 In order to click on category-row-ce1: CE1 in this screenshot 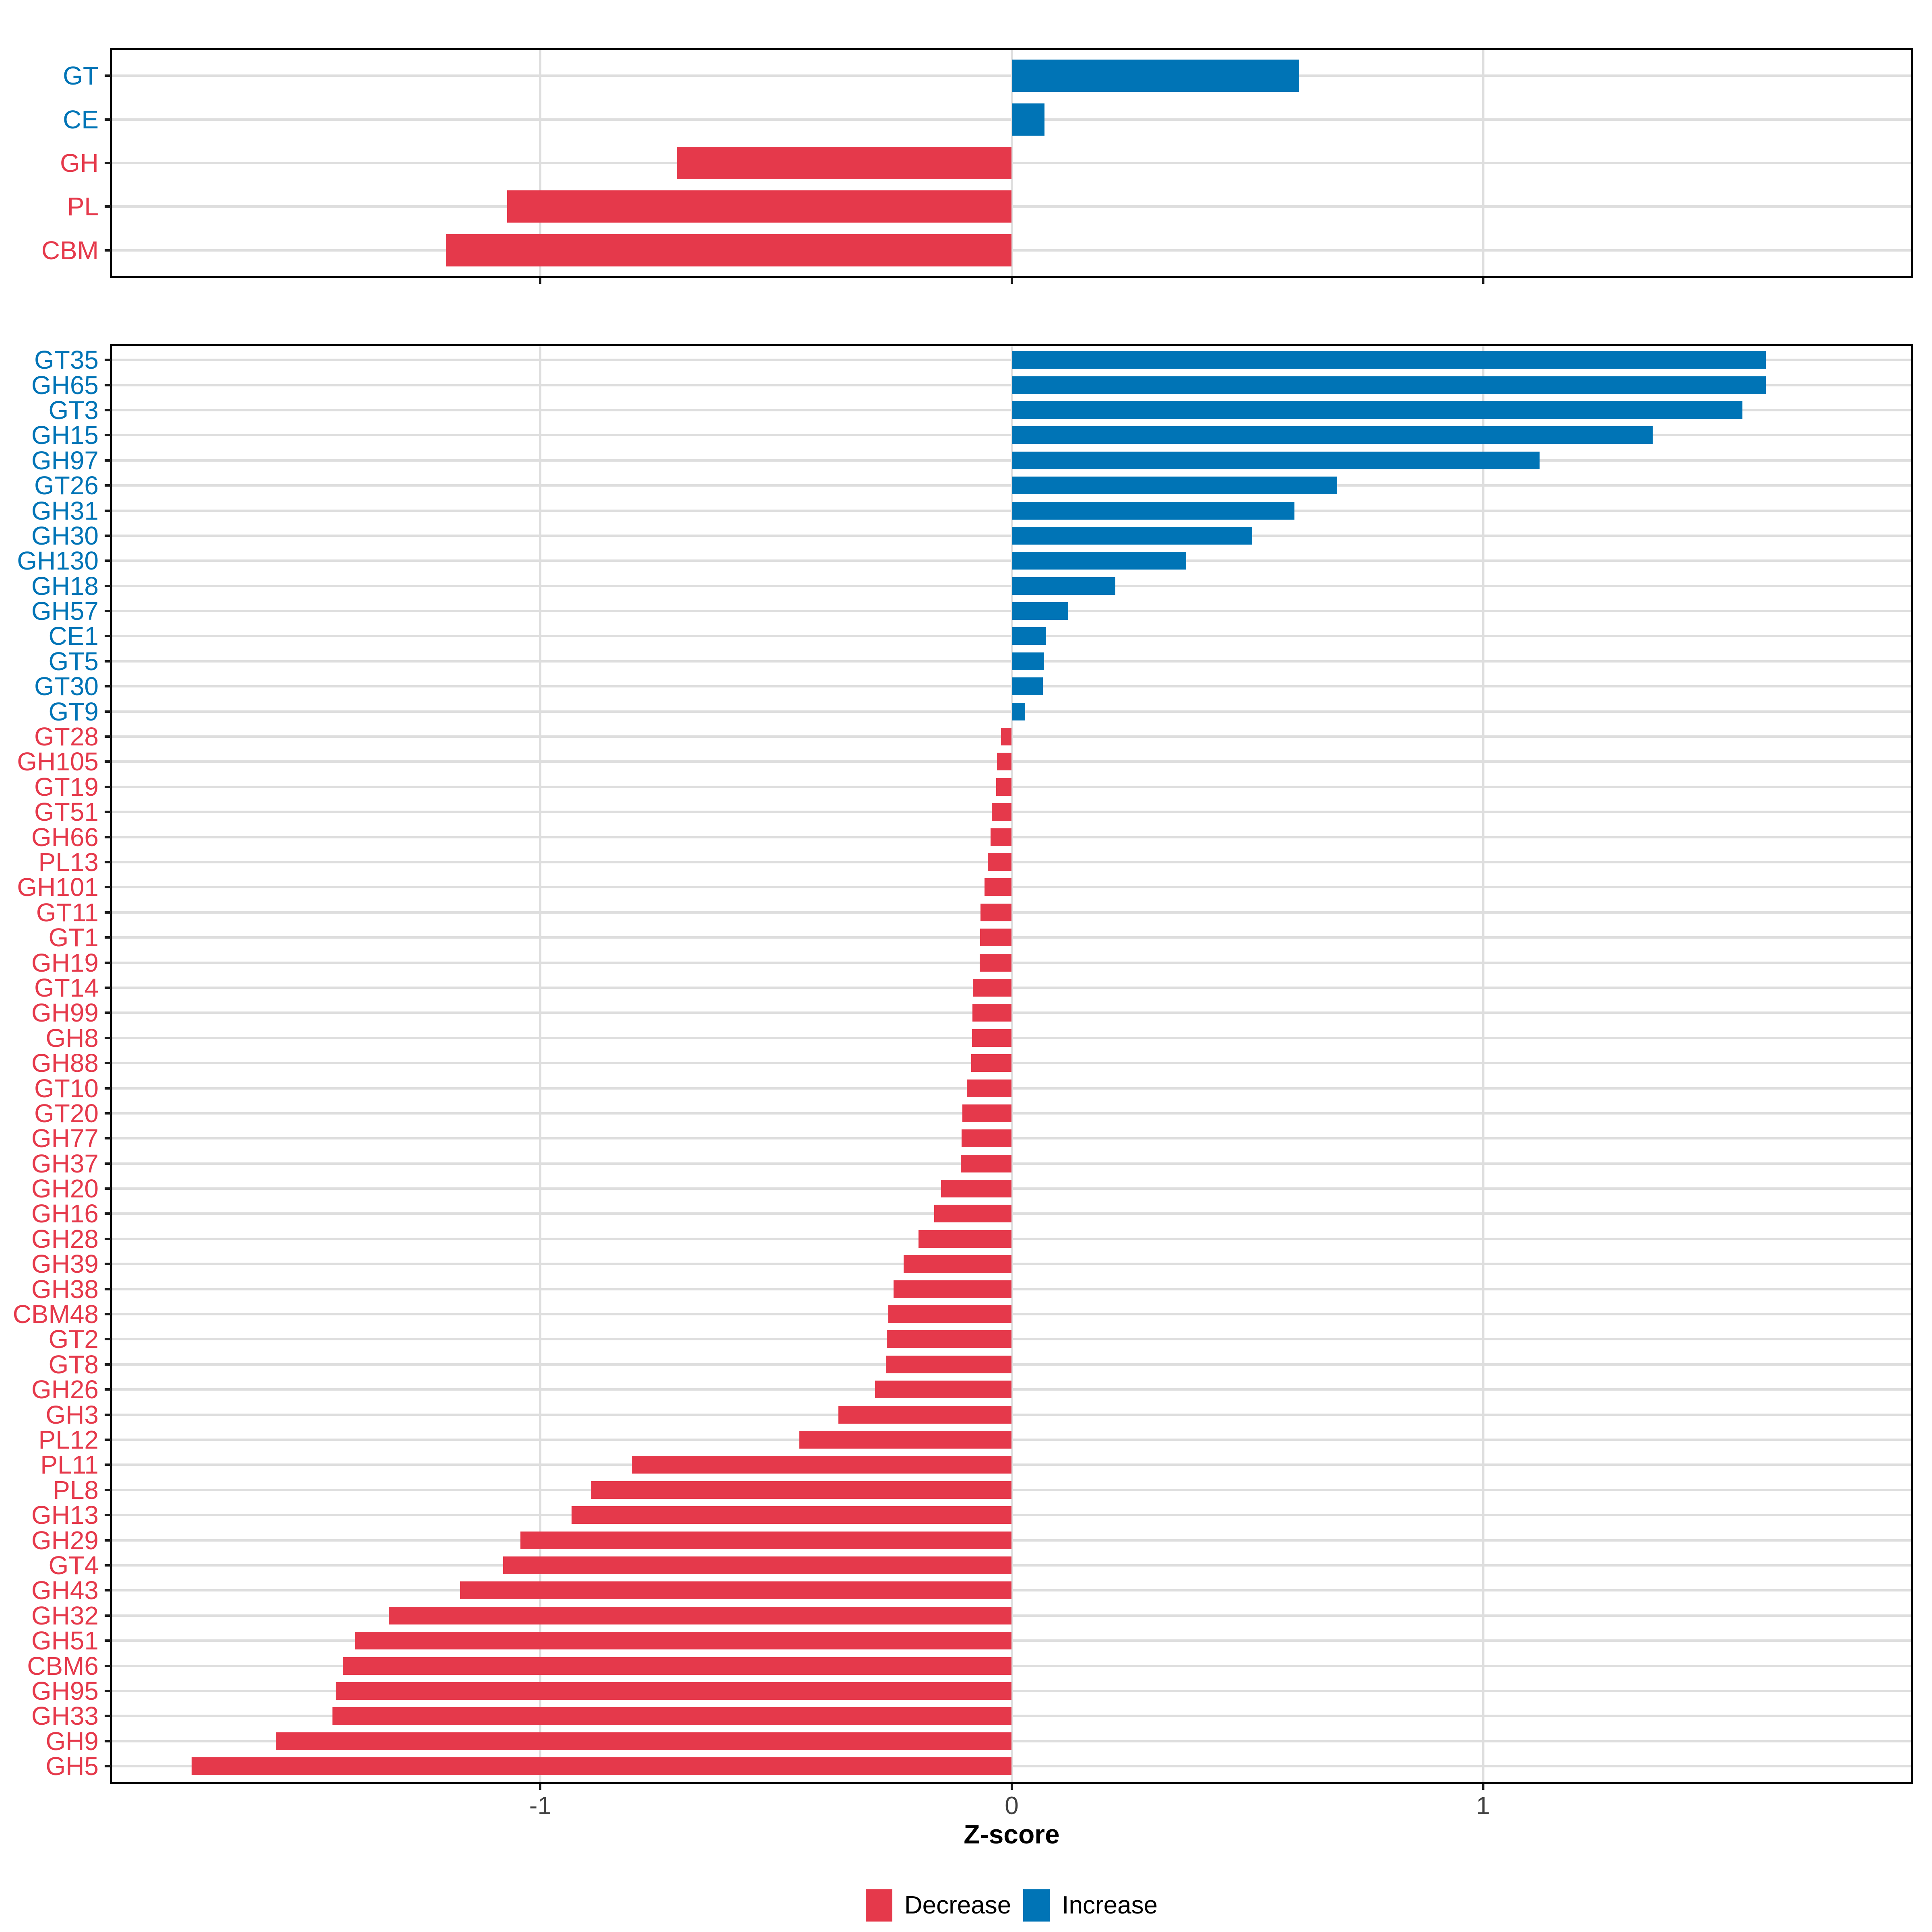, I will do `click(980, 636)`.